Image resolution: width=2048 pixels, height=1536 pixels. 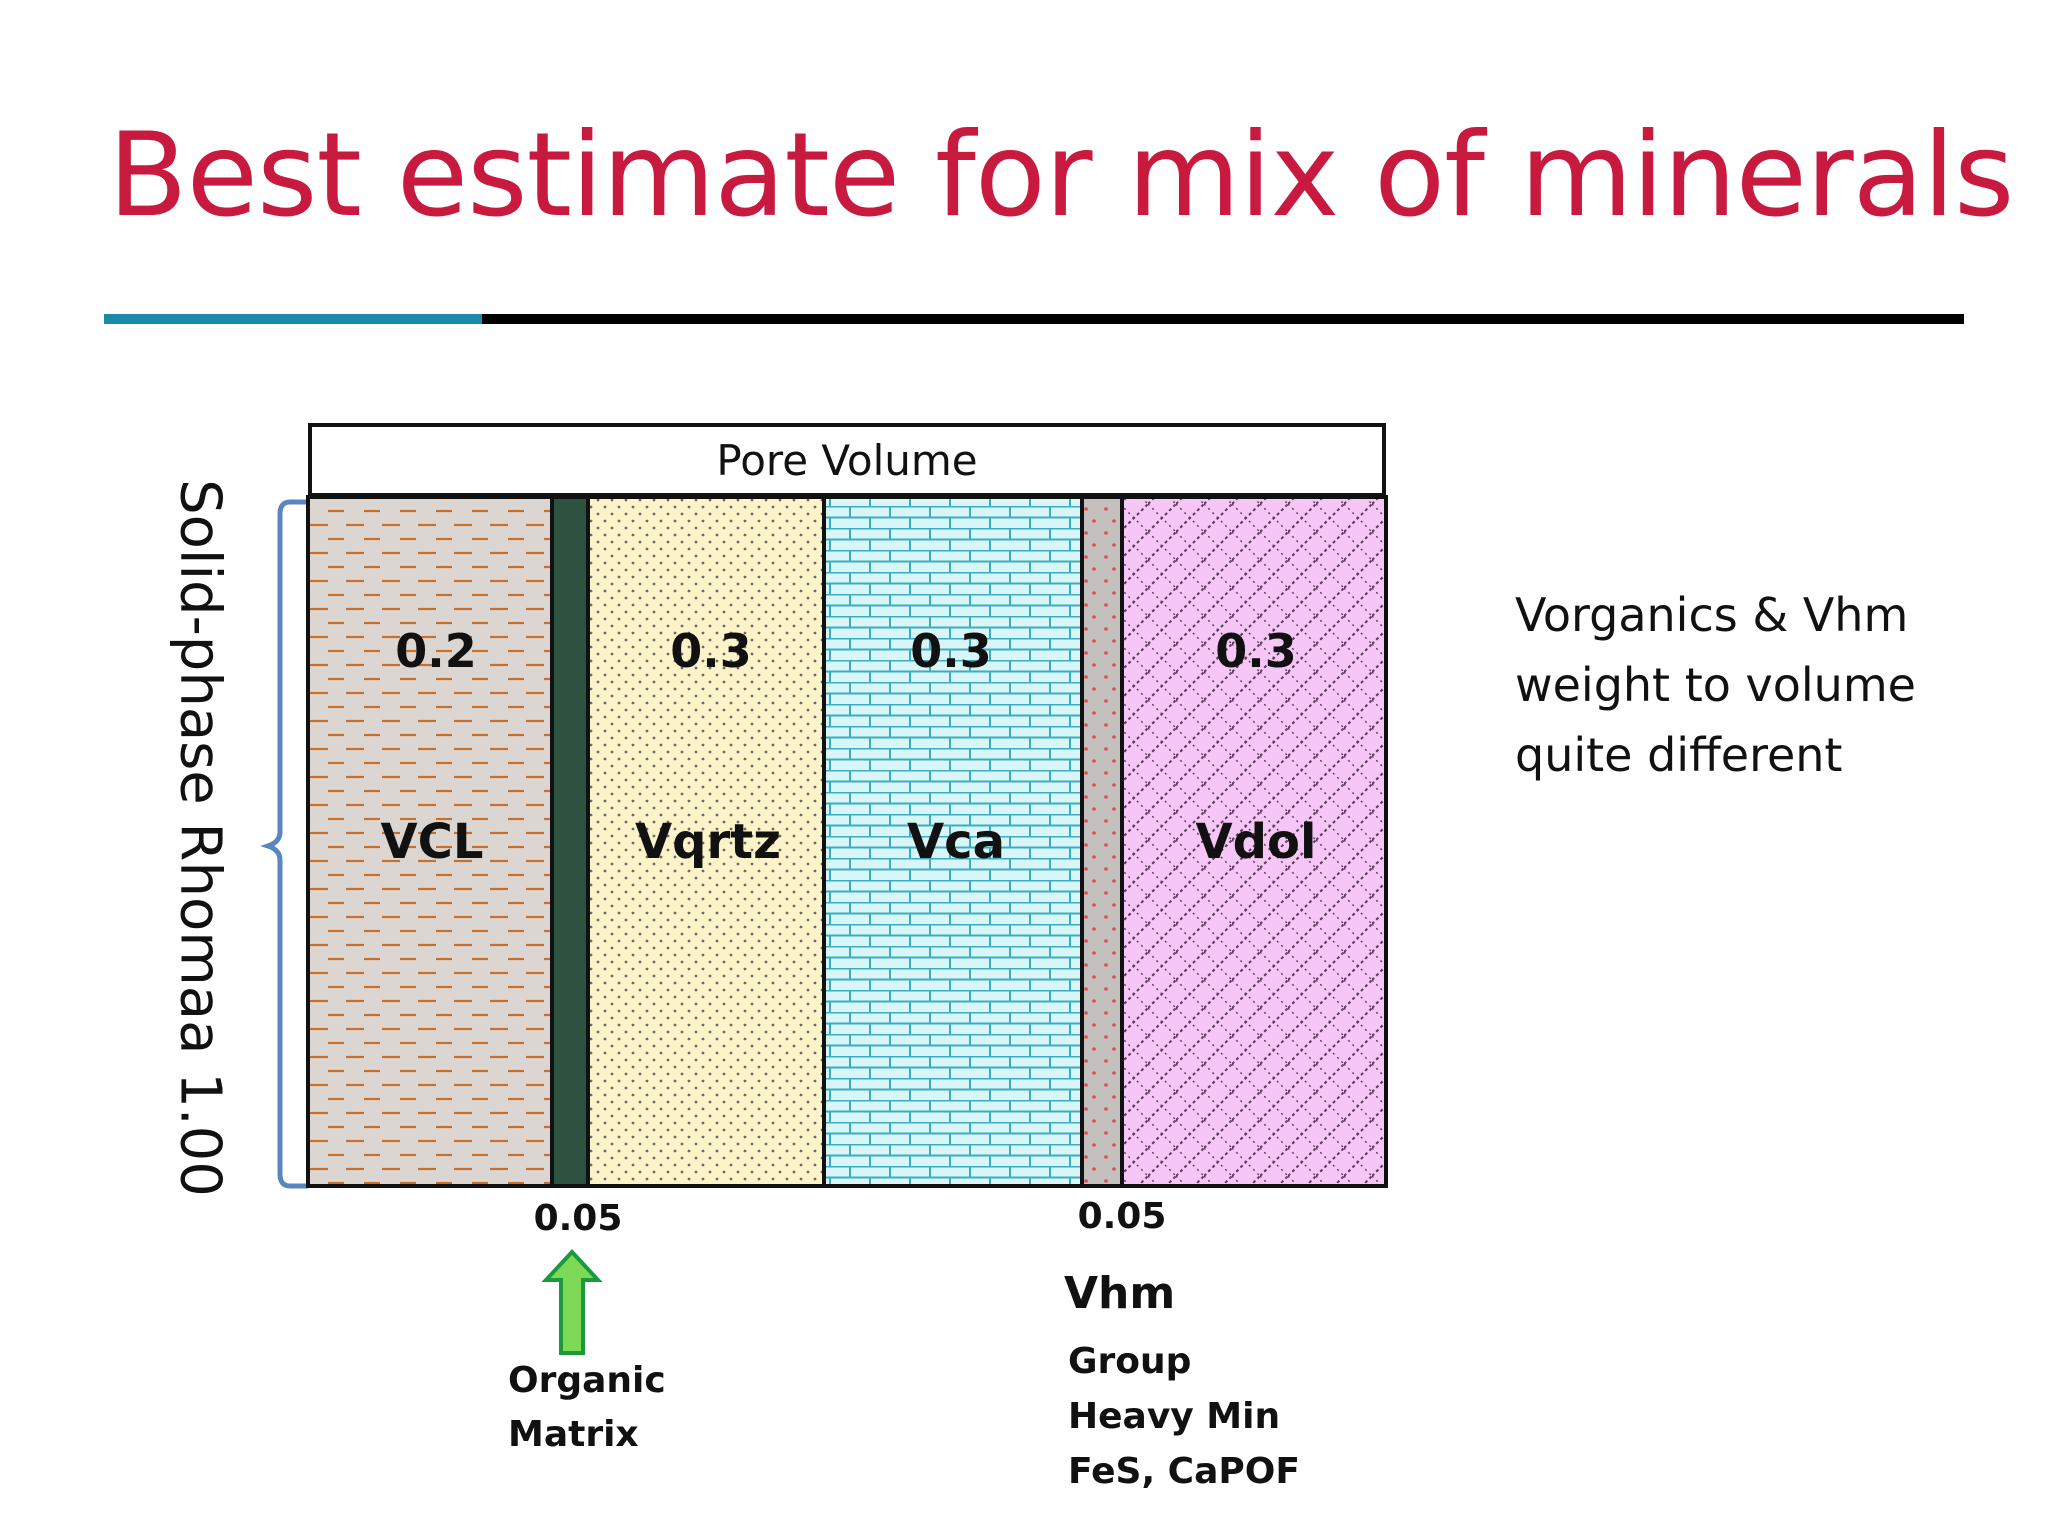 I want to click on value-vca: 0.3, so click(x=951, y=651).